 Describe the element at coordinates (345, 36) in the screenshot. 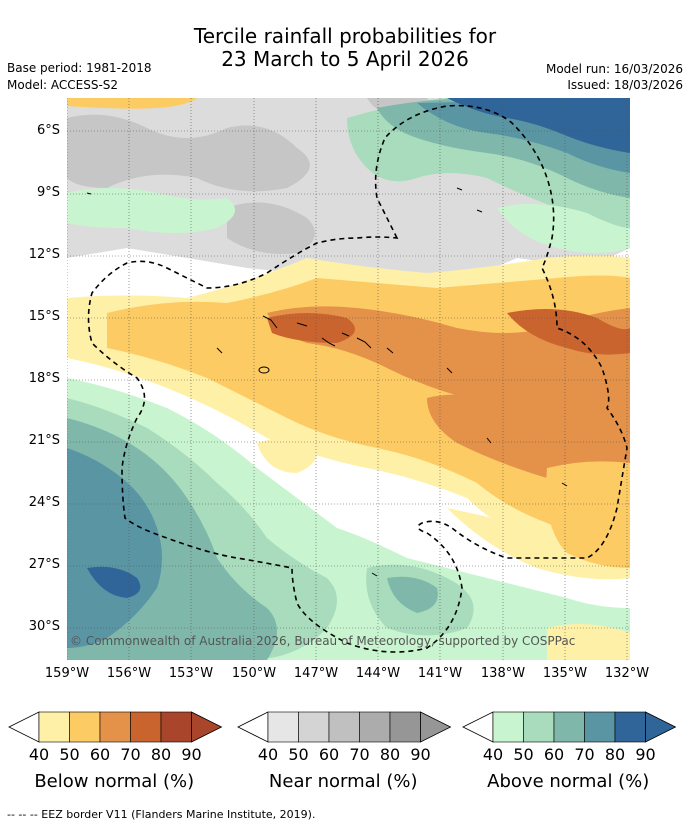

I see `map-title-line1: Tercile rainfall probabilities for` at that location.